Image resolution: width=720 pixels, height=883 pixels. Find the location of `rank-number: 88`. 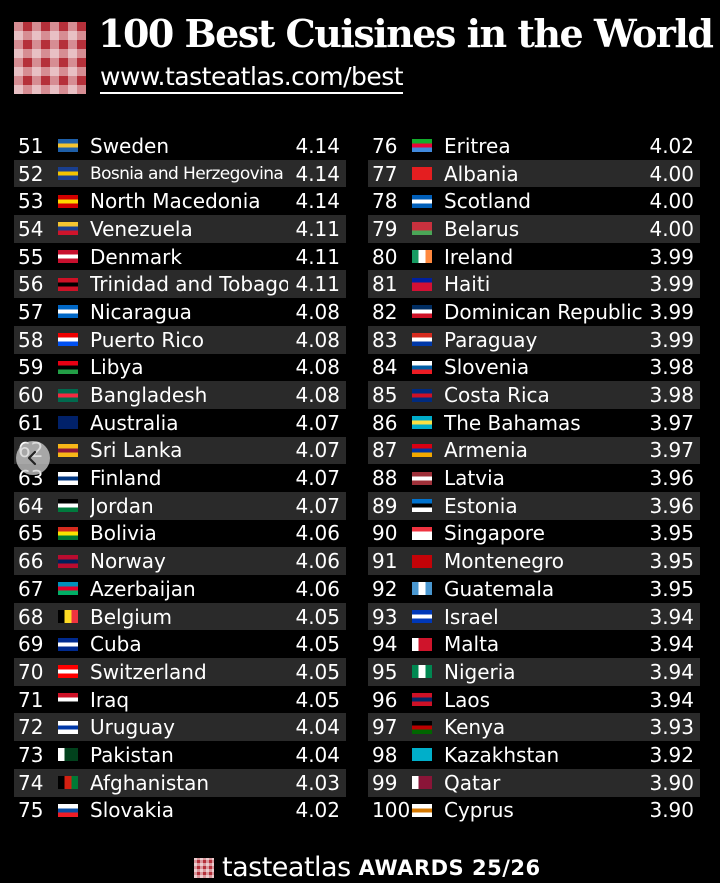

rank-number: 88 is located at coordinates (385, 478).